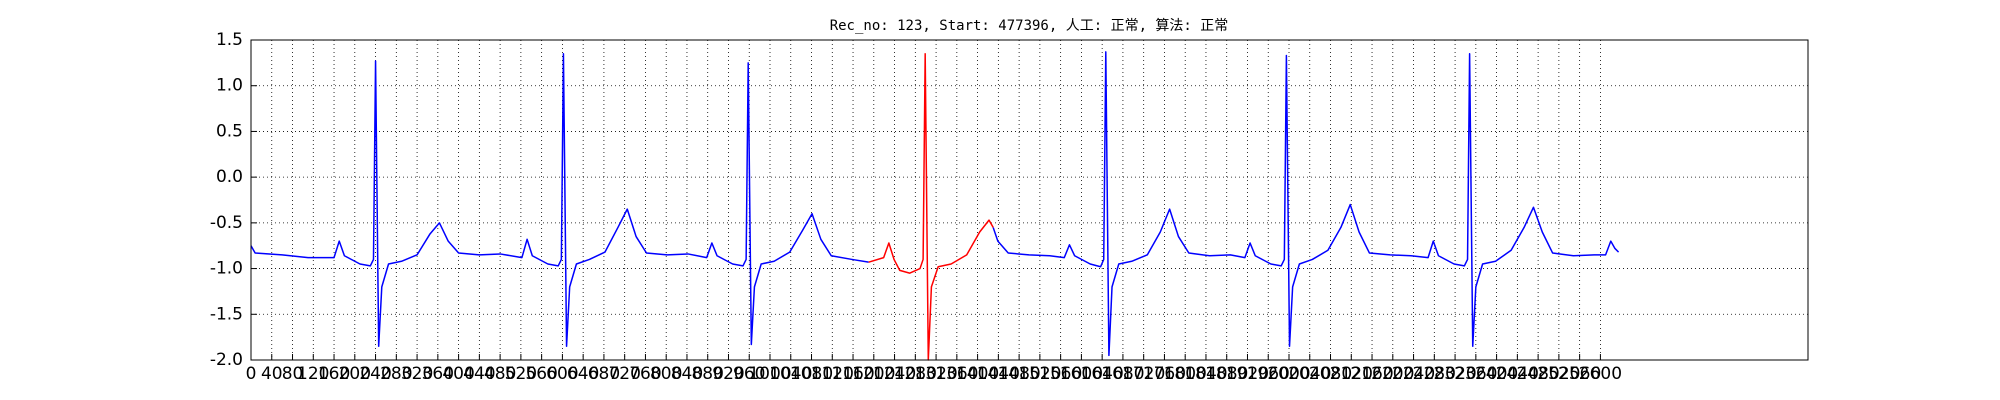 The width and height of the screenshot is (2000, 400). Describe the element at coordinates (790, 374) in the screenshot. I see `x-tick-label: 1040` at that location.